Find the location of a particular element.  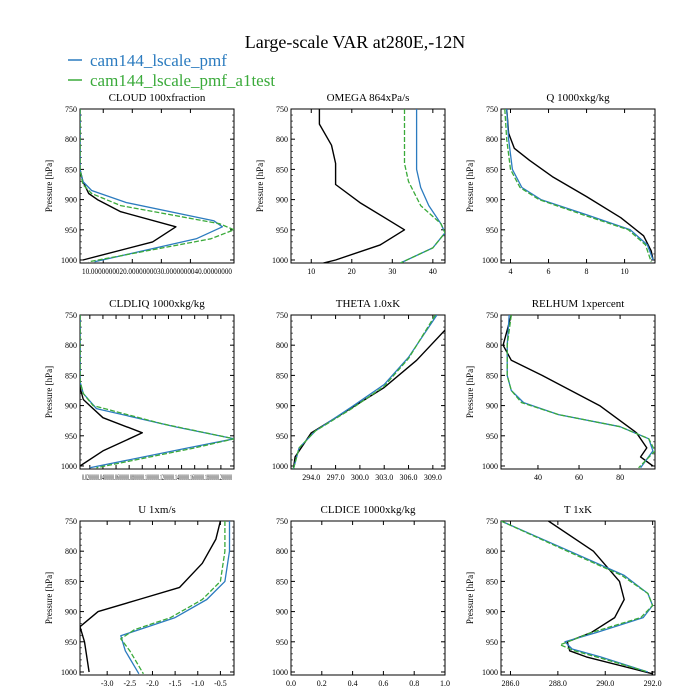

panel-title: CLDICE 1000xkg/kg is located at coordinates (368, 510).